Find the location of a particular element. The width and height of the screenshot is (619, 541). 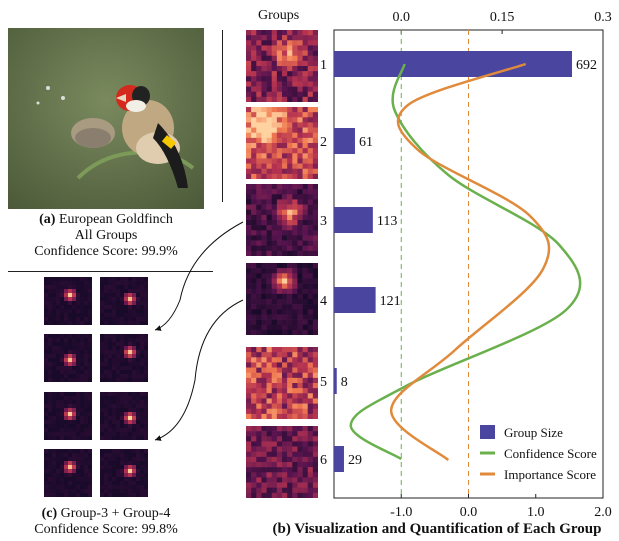

legend-swatch-group-size is located at coordinates (487, 432).